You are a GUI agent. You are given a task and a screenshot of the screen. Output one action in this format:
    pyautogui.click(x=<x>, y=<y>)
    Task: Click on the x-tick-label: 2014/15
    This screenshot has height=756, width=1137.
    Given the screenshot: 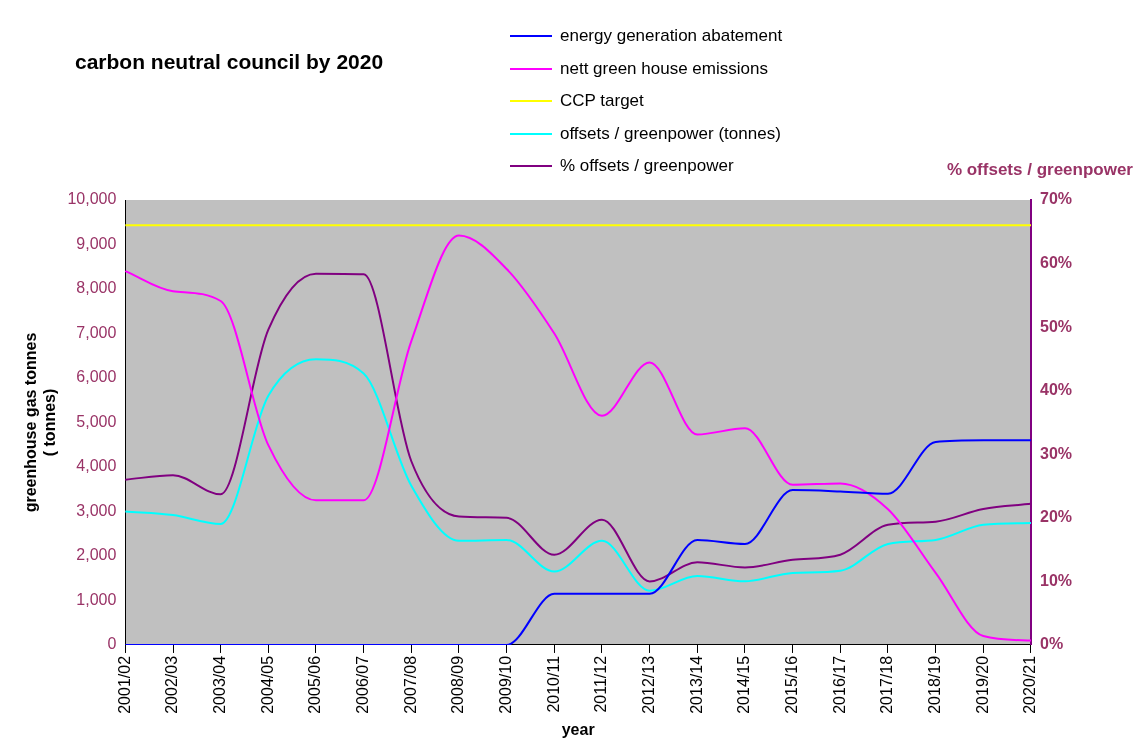 What is the action you would take?
    pyautogui.click(x=744, y=684)
    